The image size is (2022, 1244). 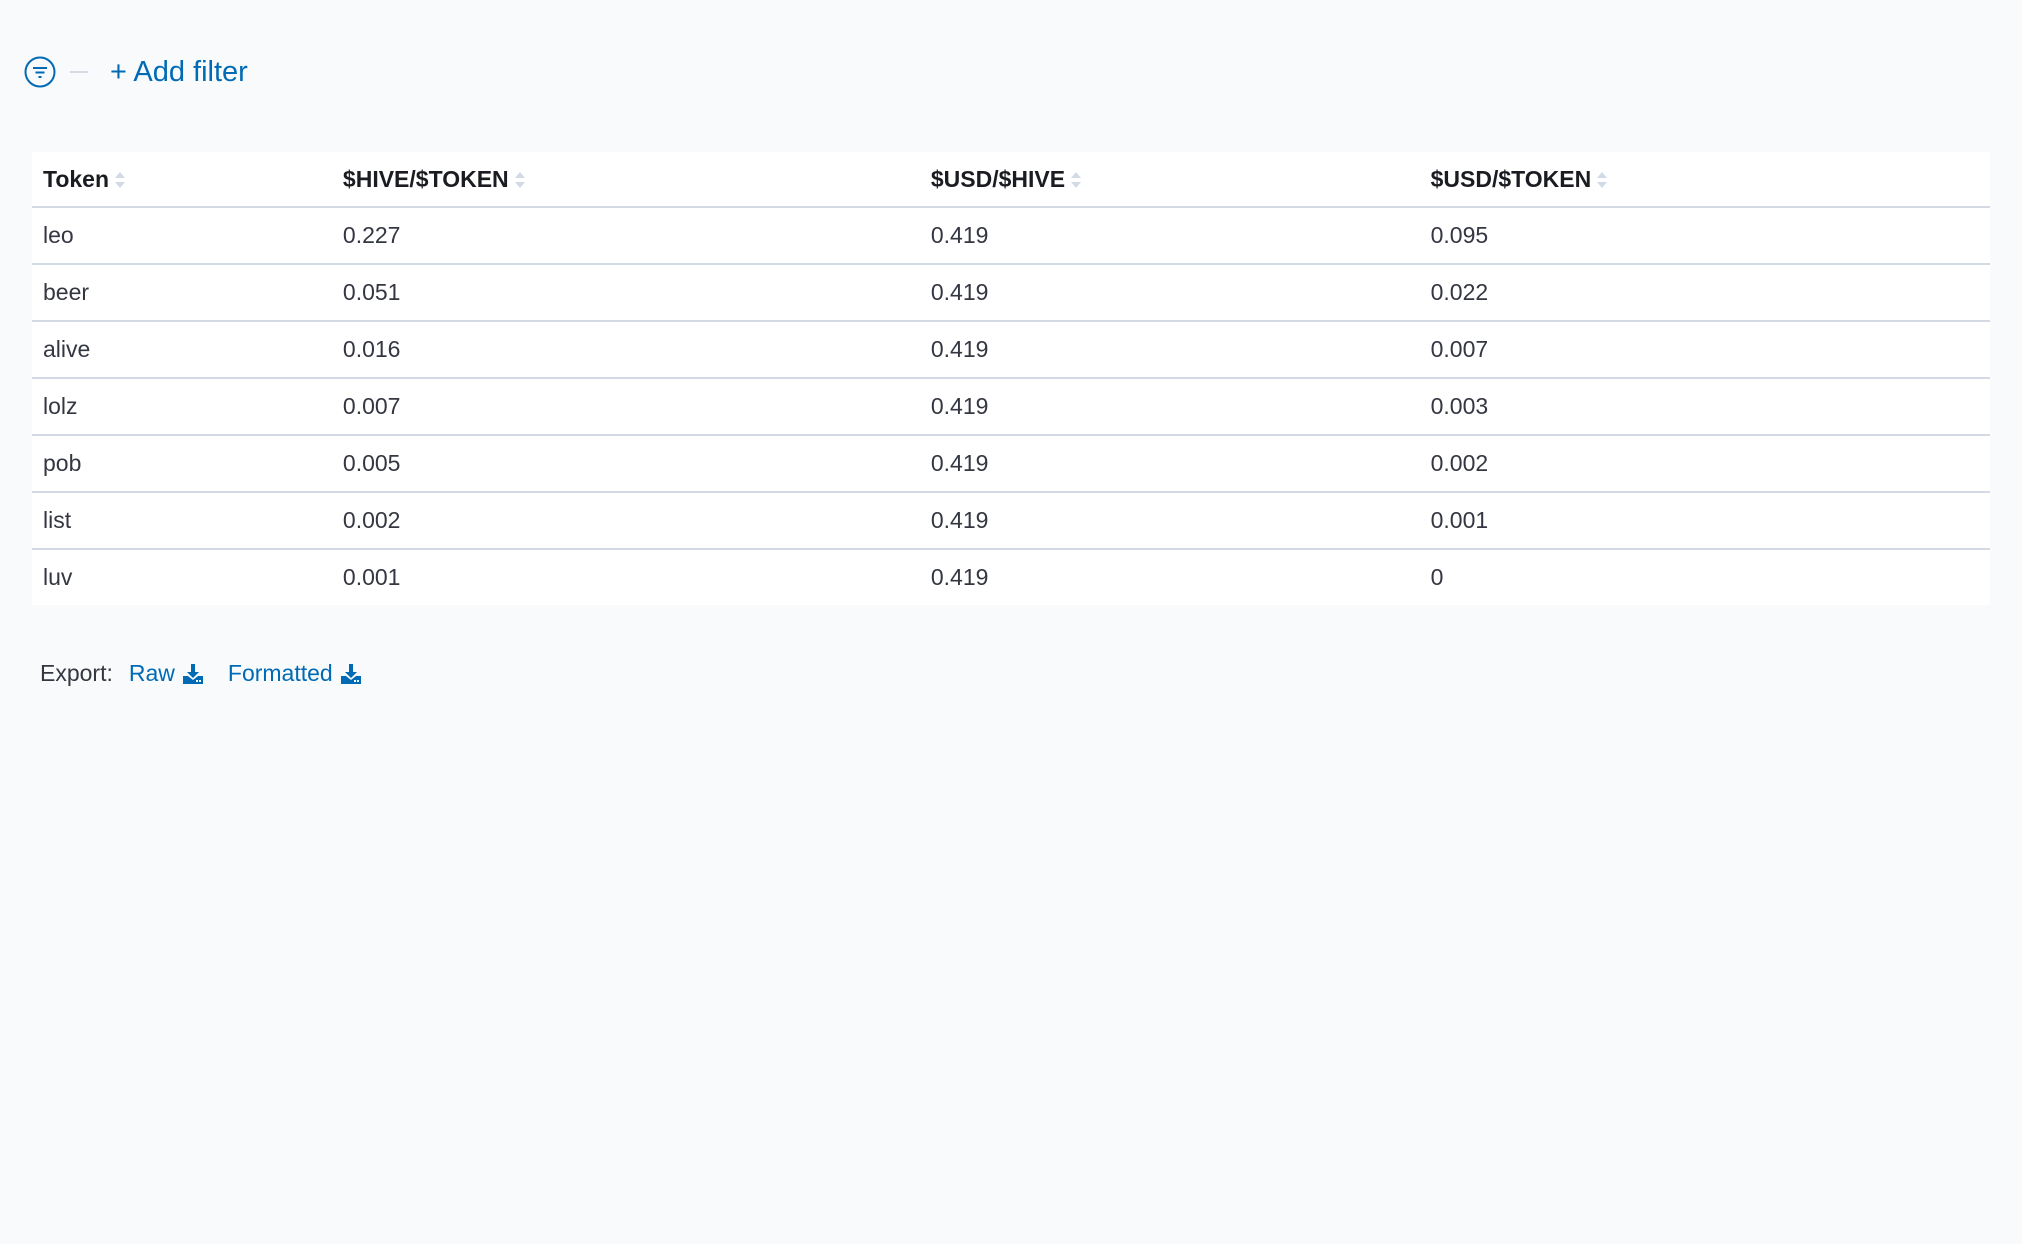 What do you see at coordinates (1704, 180) in the screenshot?
I see `column-header: $USD/$TOKEN` at bounding box center [1704, 180].